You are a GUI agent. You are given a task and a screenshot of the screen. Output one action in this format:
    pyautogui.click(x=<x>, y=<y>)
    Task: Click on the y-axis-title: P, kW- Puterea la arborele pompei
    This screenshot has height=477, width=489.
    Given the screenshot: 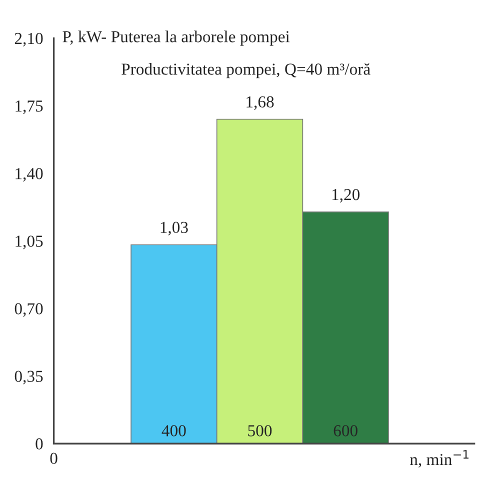 What is the action you would take?
    pyautogui.click(x=176, y=38)
    